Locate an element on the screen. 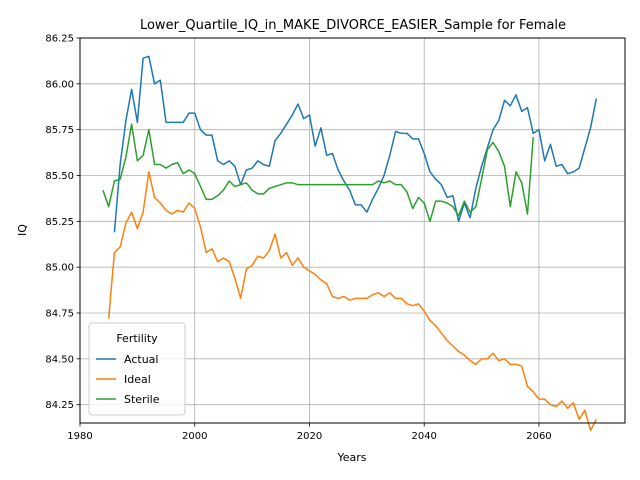  y-tick-label: 85.25 is located at coordinates (59, 222).